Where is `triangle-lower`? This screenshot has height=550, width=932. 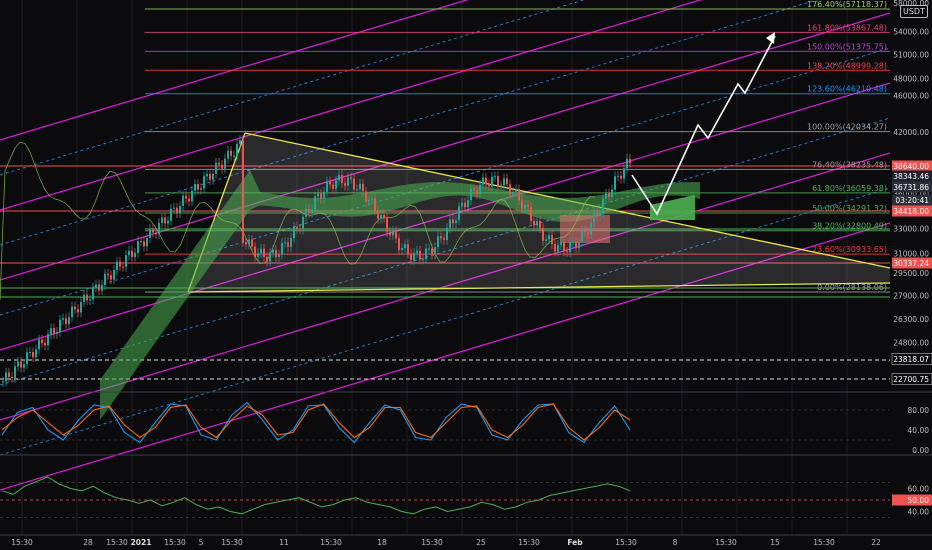
triangle-lower is located at coordinates (539, 287).